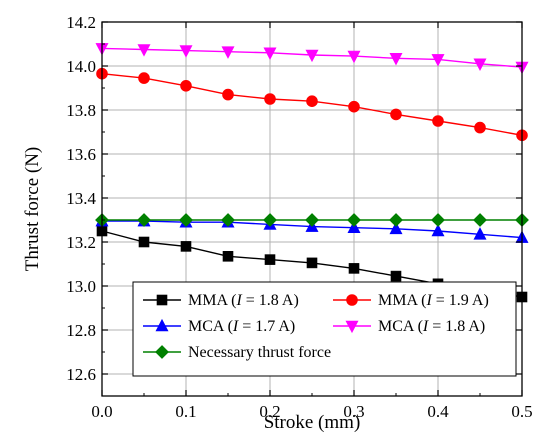 The width and height of the screenshot is (550, 439). Describe the element at coordinates (101, 411) in the screenshot. I see `x-tick-label: 0.0` at that location.